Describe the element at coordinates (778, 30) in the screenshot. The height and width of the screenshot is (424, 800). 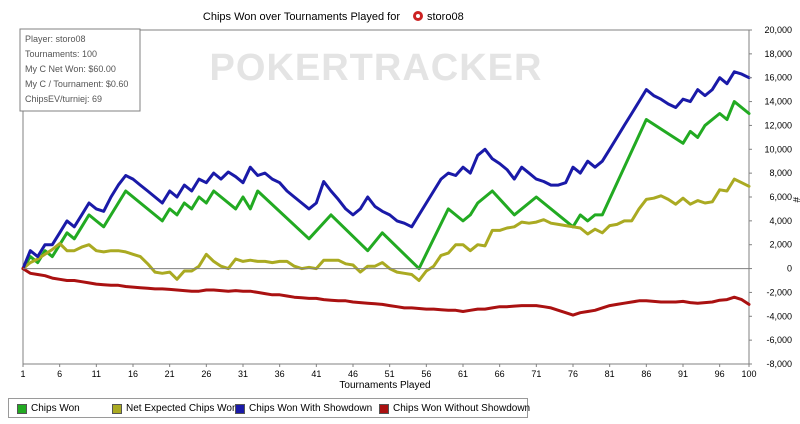
I see `y-tick-label: 20,000` at that location.